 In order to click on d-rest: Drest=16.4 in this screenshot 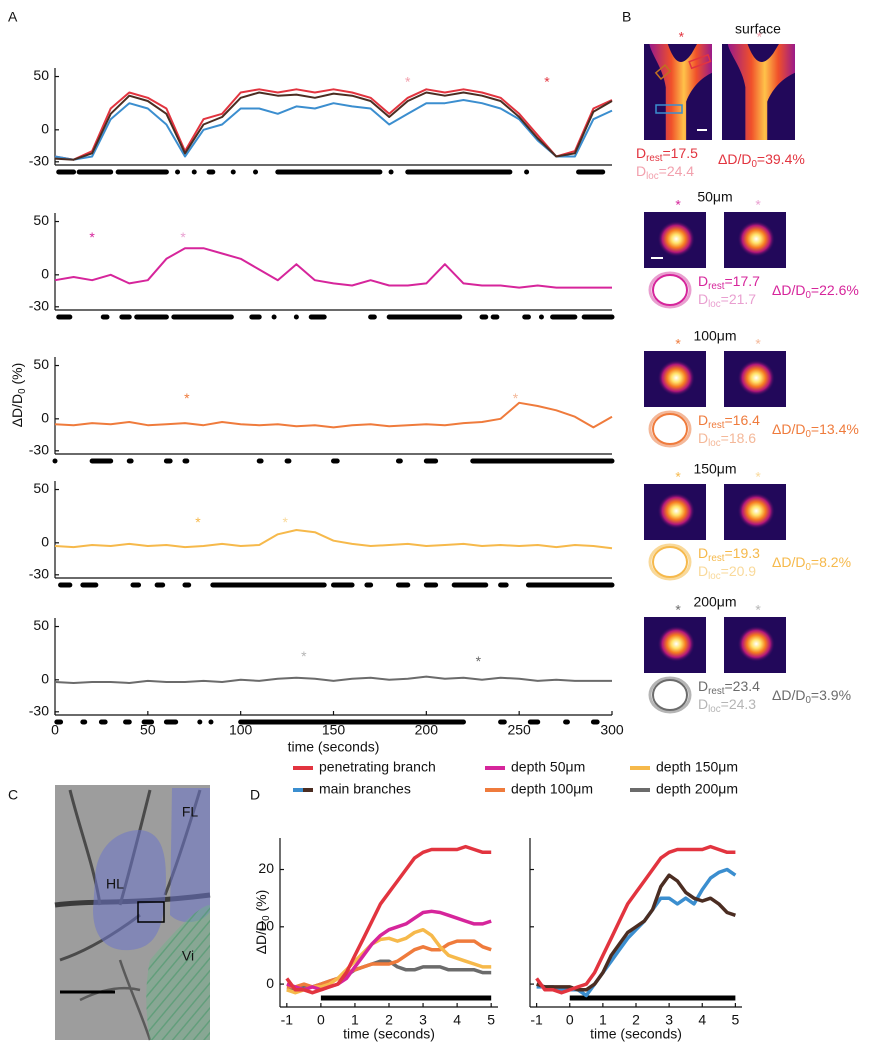, I will do `click(729, 421)`.